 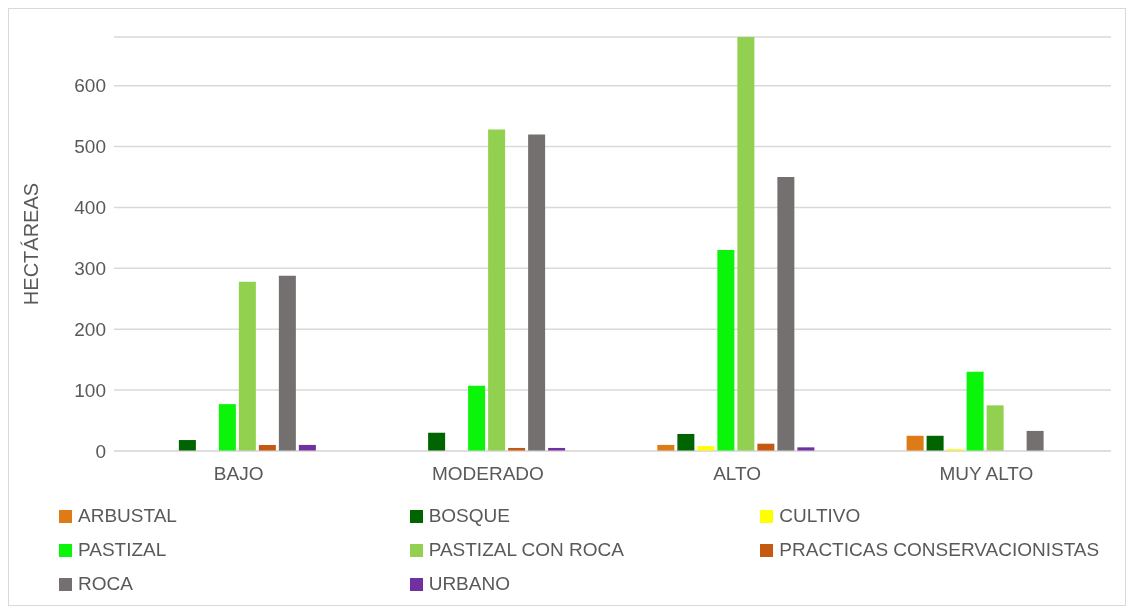 What do you see at coordinates (90, 86) in the screenshot?
I see `y-tick-label: 600` at bounding box center [90, 86].